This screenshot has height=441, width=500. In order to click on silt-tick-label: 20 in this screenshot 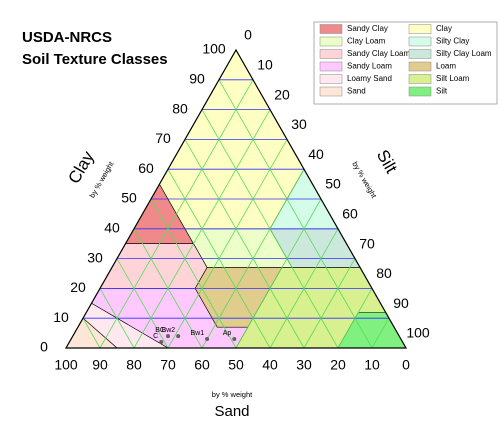, I will do `click(282, 94)`.